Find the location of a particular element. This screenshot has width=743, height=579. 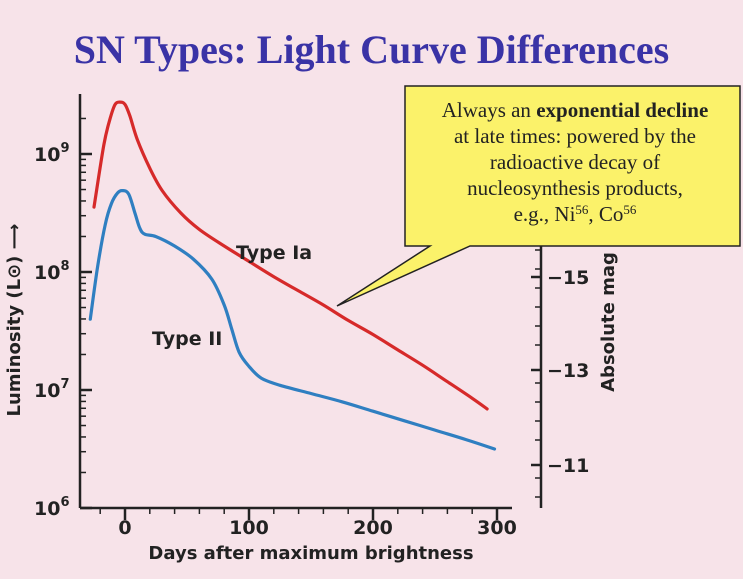

y-tick-label: 10⁷ is located at coordinates (52, 389).